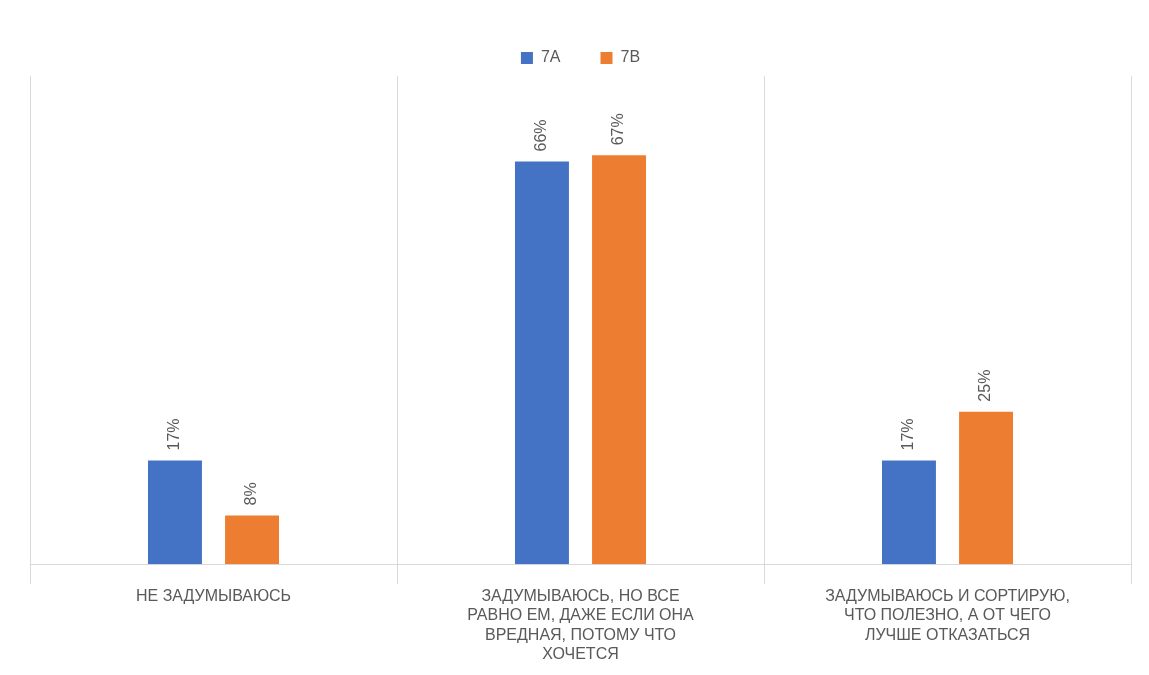  I want to click on x-tick-label: НЕ ЗАДУМЫВАЮСЬ, so click(213, 596).